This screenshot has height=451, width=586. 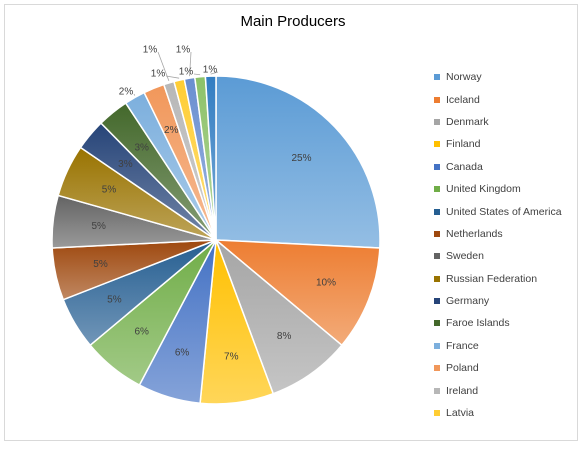 What do you see at coordinates (465, 256) in the screenshot?
I see `legend-label: Sweden` at bounding box center [465, 256].